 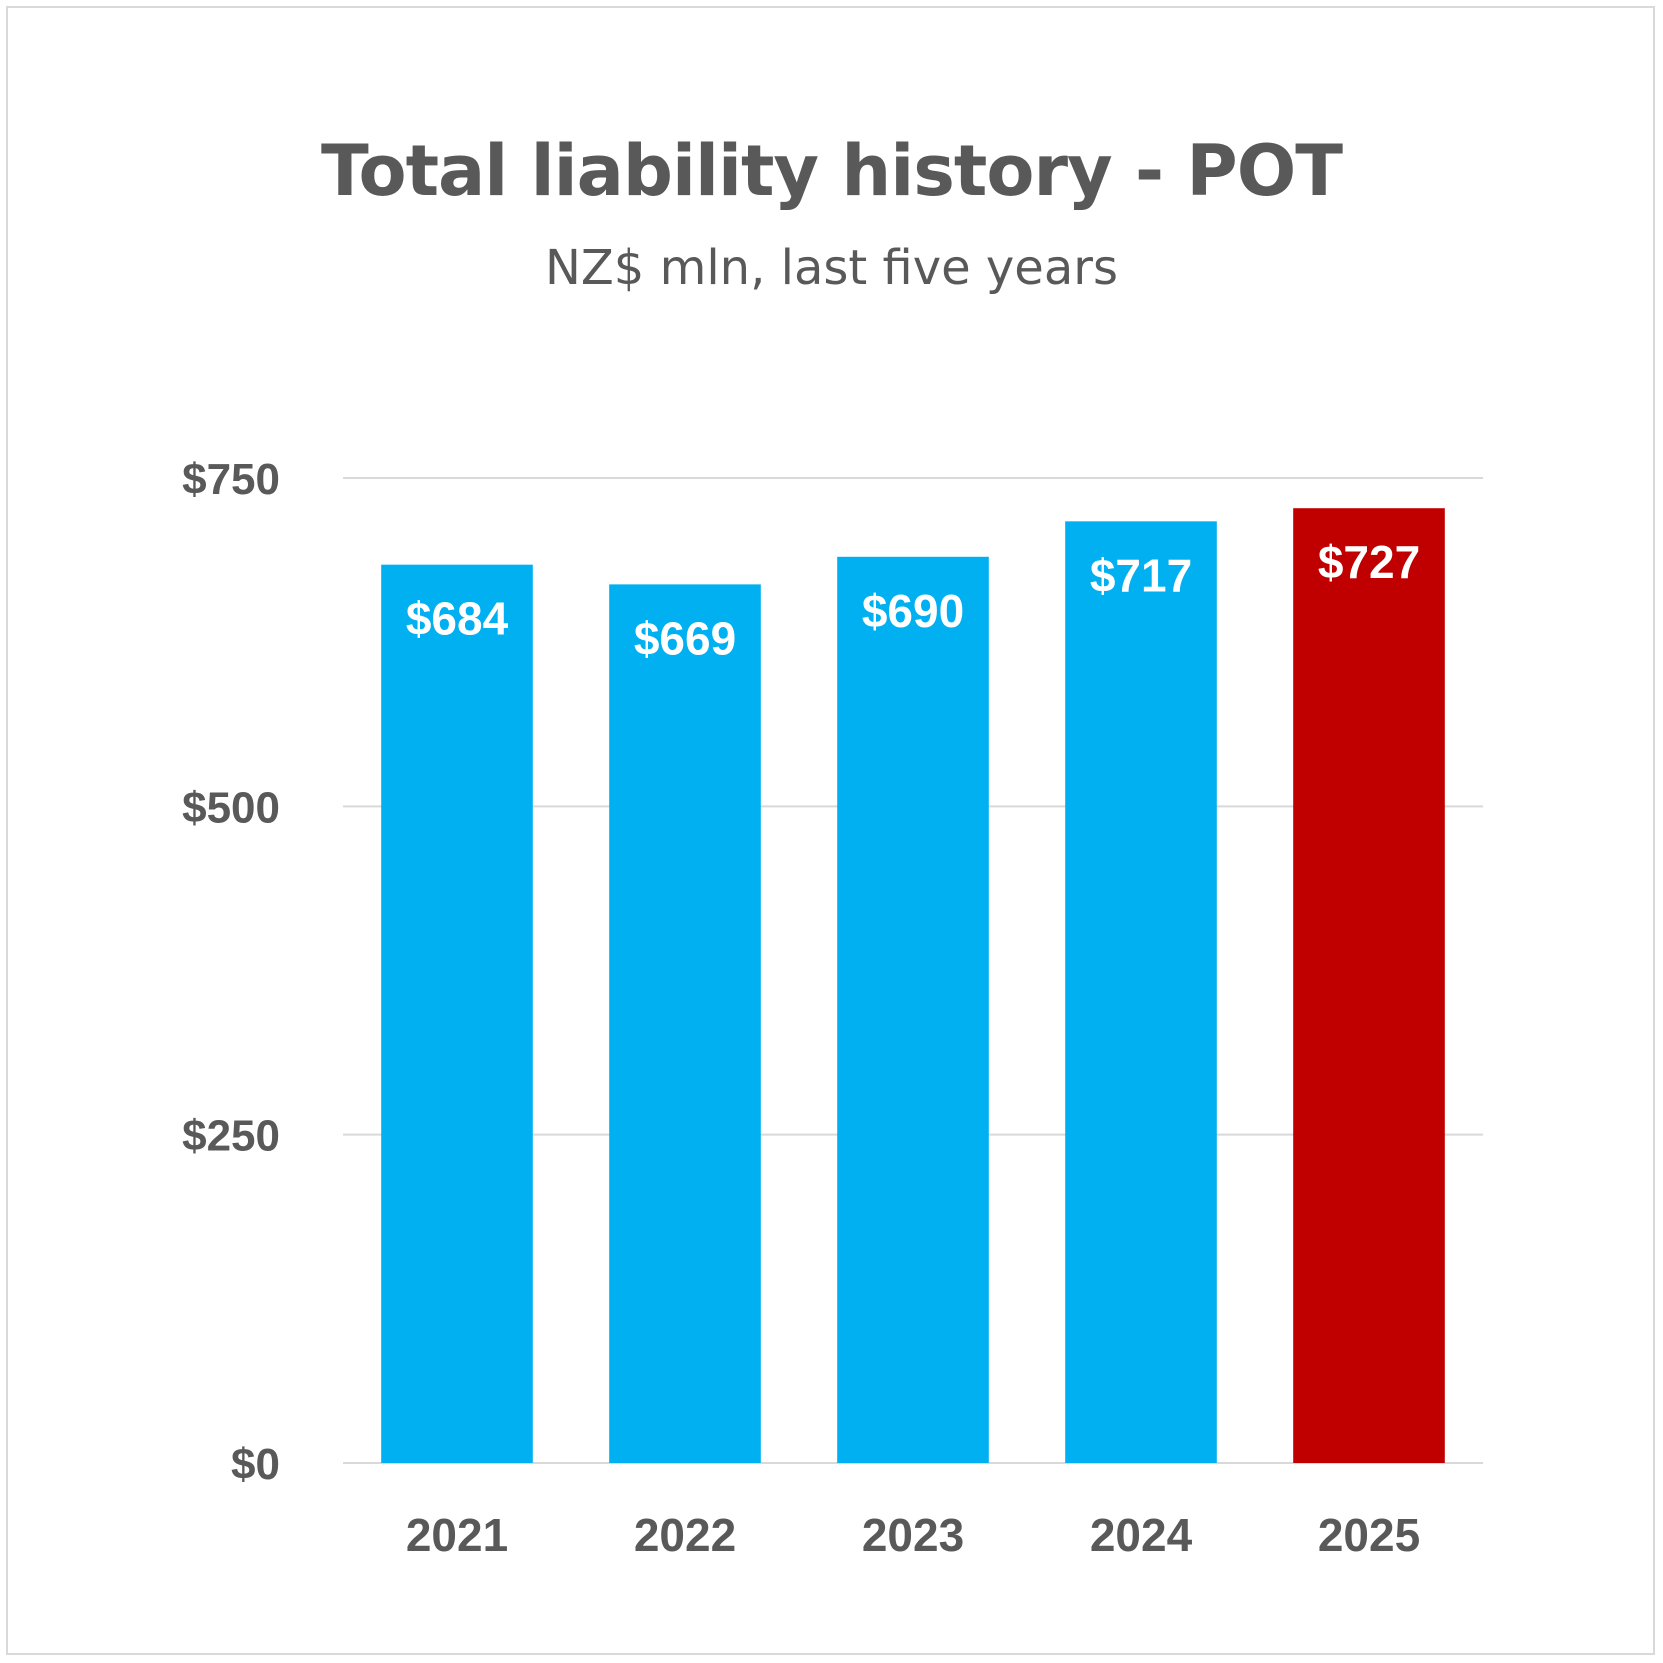 I want to click on x-tick-label: 2022, so click(x=685, y=1535).